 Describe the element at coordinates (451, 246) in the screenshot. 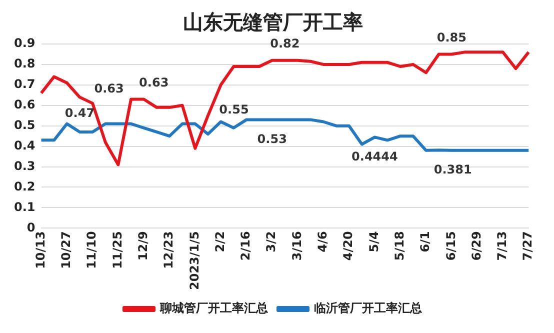

I see `x-tick-label: 6/15` at that location.